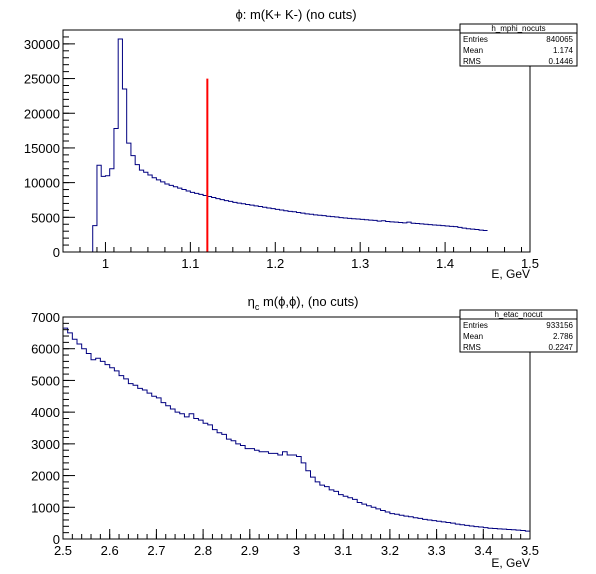 This screenshot has width=596, height=574. What do you see at coordinates (563, 336) in the screenshot?
I see `bottom-stats-value: 2.786` at bounding box center [563, 336].